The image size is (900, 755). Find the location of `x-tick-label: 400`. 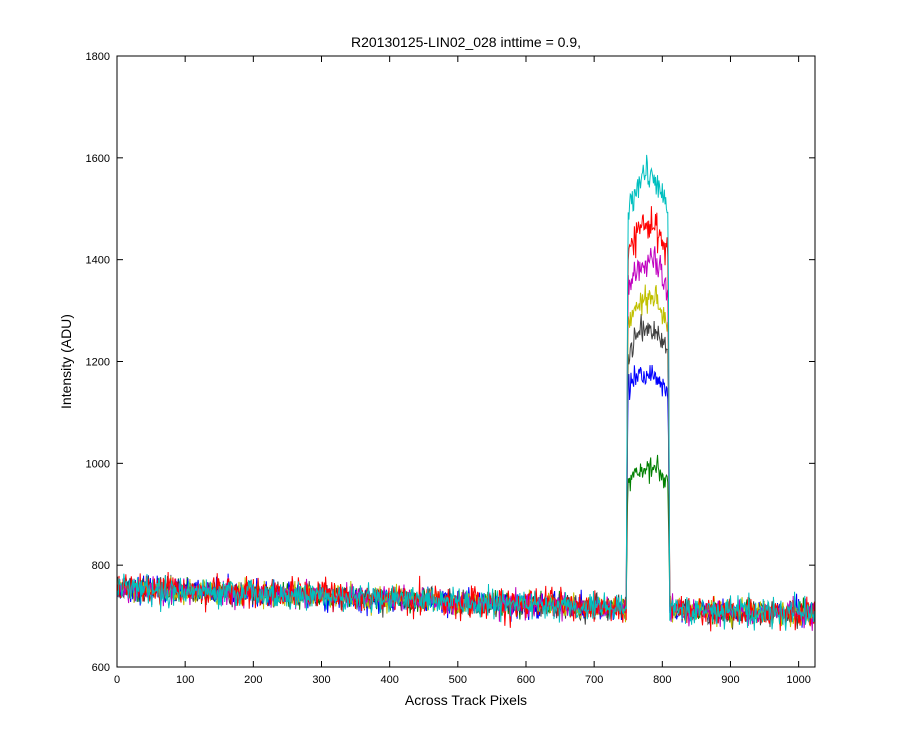

x-tick-label: 400 is located at coordinates (389, 680).